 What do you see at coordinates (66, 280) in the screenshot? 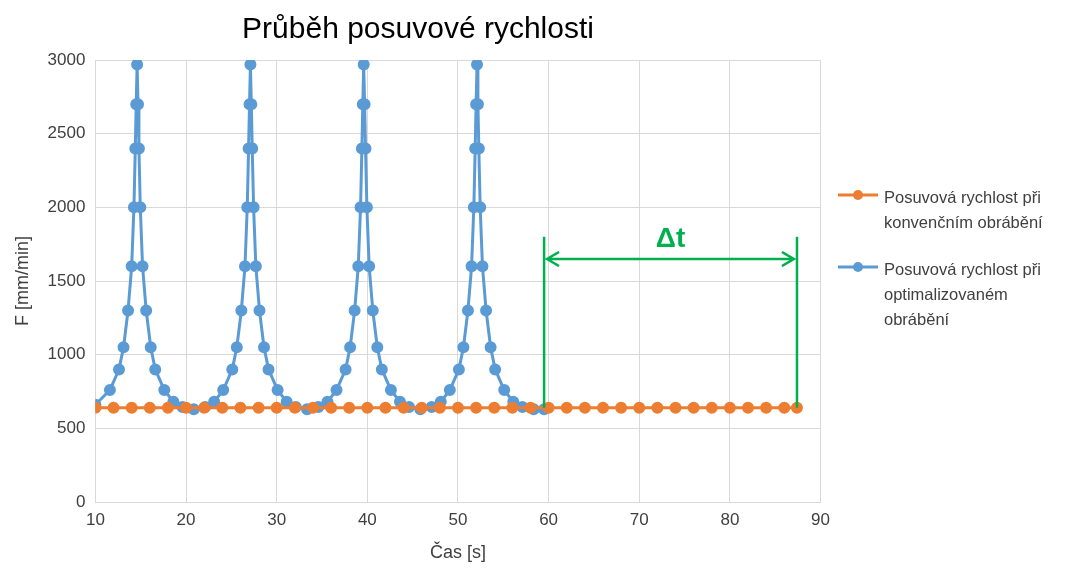
I see `y-tick-label: 1500` at bounding box center [66, 280].